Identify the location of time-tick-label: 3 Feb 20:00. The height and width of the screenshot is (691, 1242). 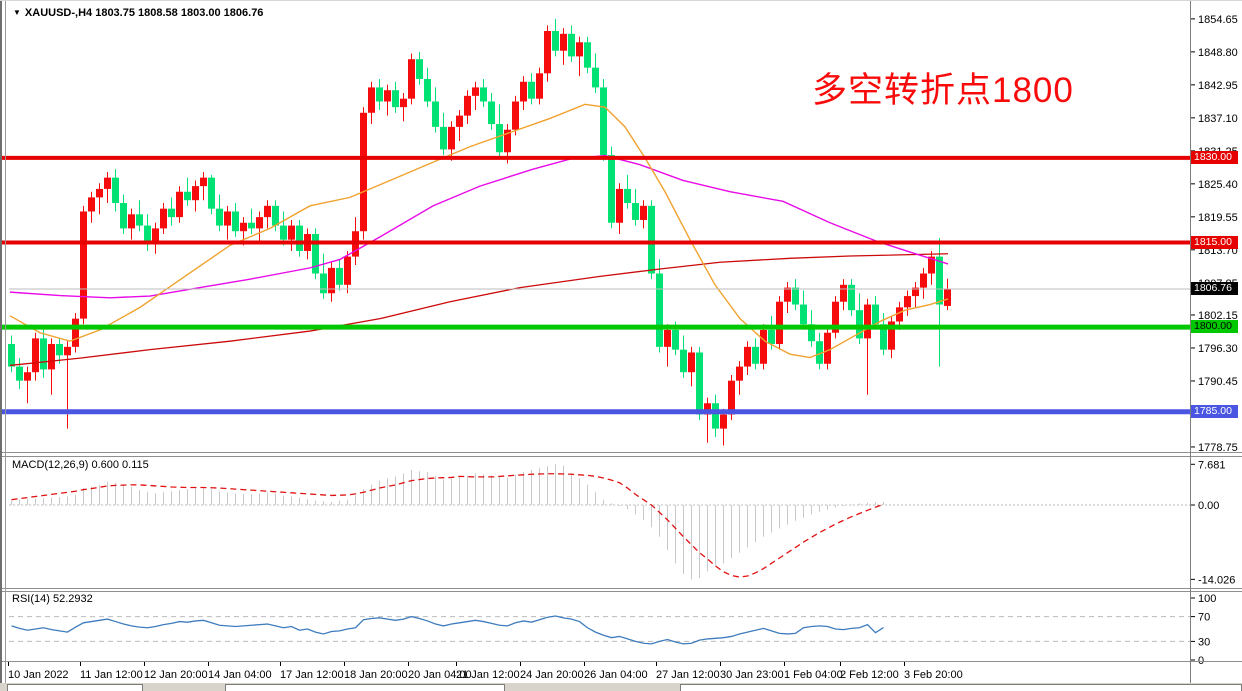
(933, 675).